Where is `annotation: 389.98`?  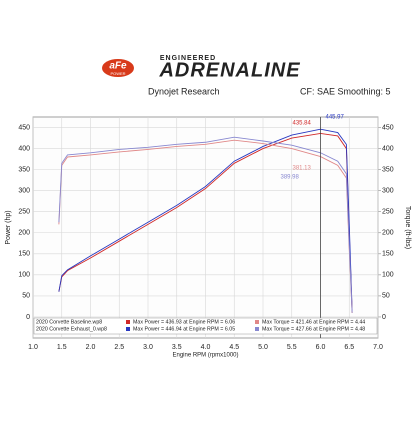 annotation: 389.98 is located at coordinates (290, 178).